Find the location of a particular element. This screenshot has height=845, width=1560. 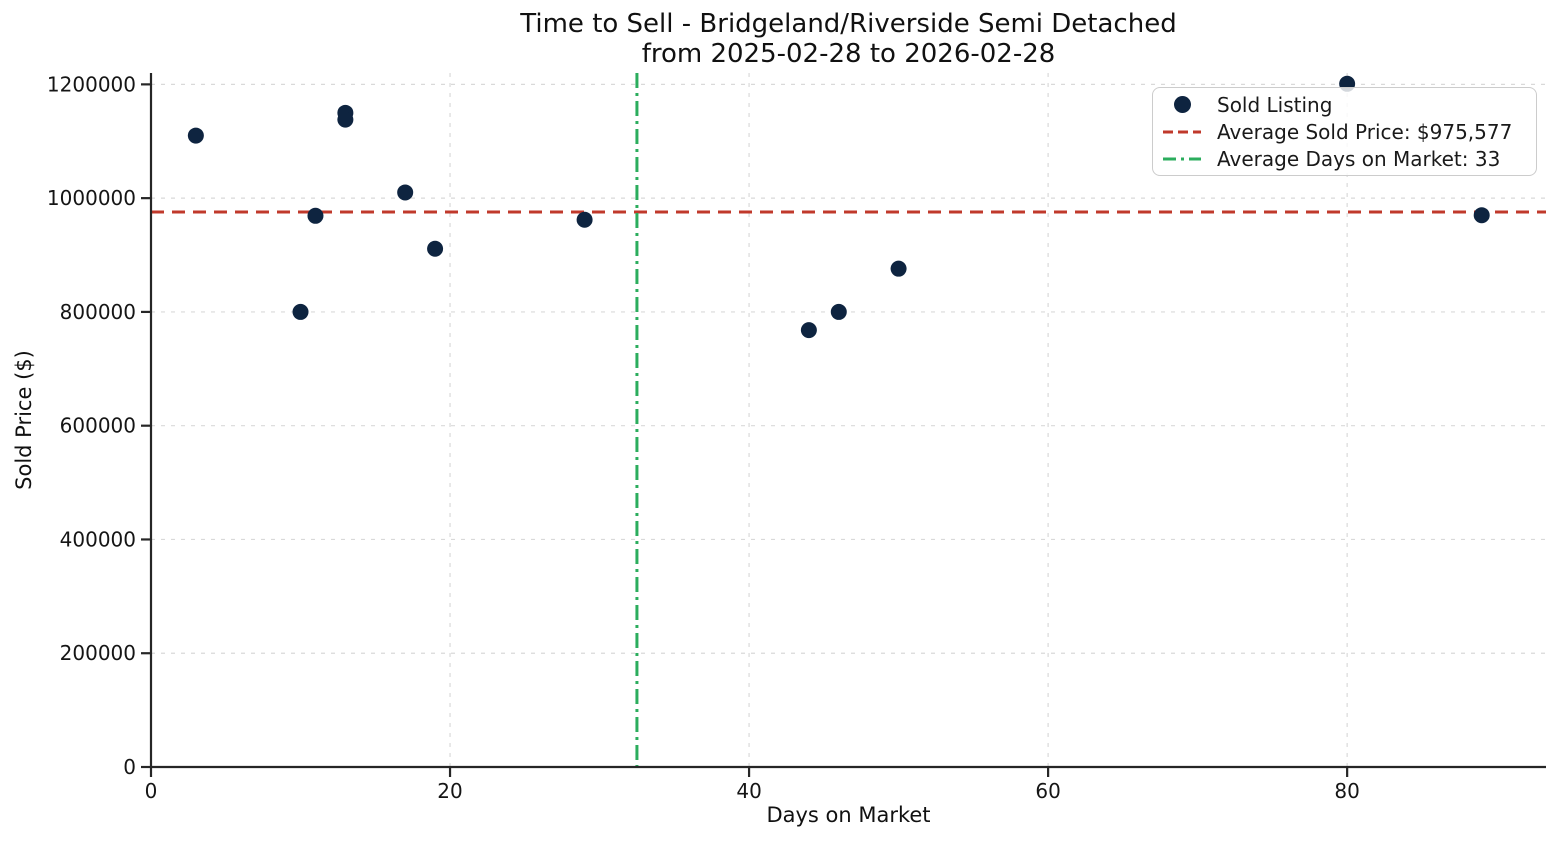

legend-item-sold-listing: Sold Listing is located at coordinates (1344, 105).